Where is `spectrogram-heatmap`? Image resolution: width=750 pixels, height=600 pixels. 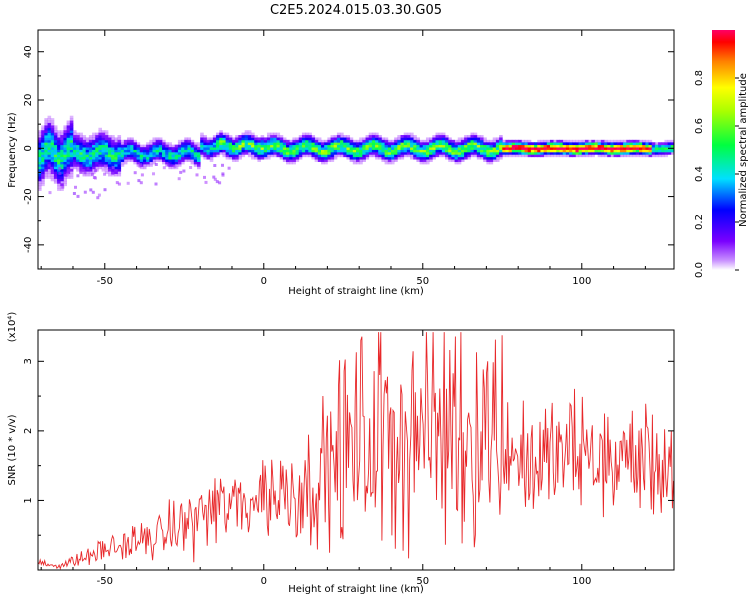 spectrogram-heatmap is located at coordinates (356, 157).